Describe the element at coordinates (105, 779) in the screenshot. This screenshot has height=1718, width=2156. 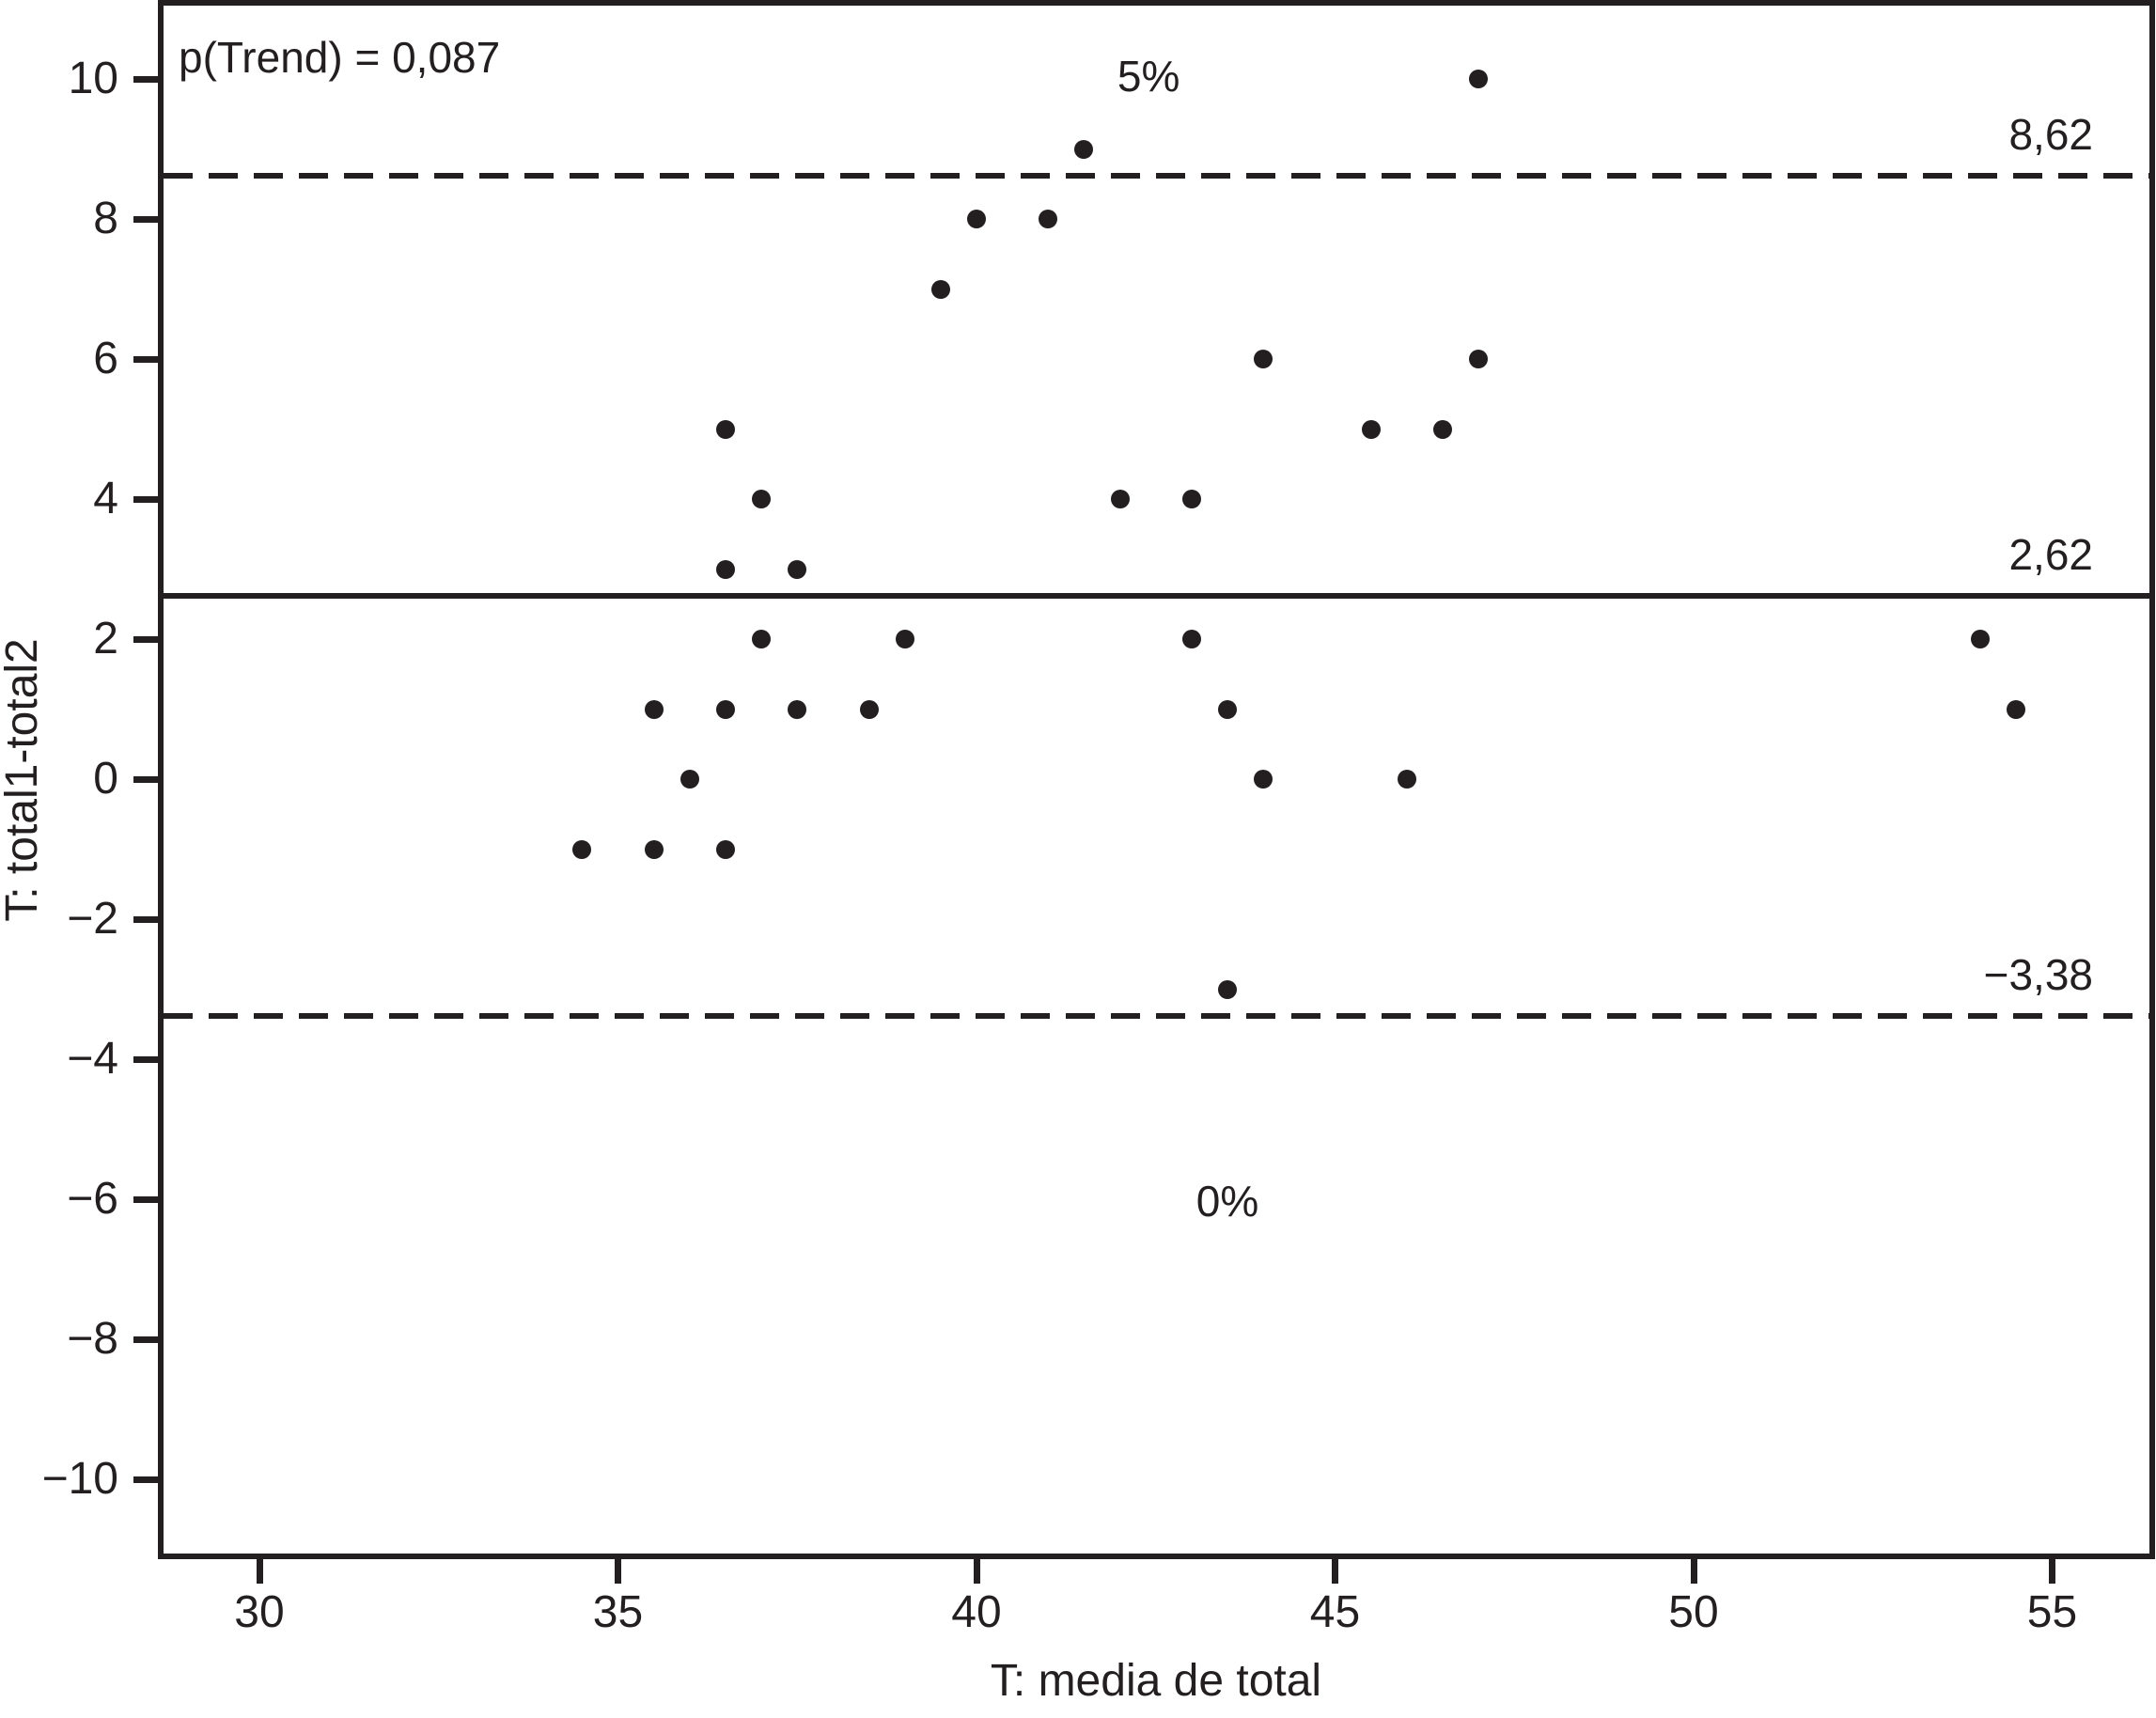
I see `y-tick-label: 0` at that location.